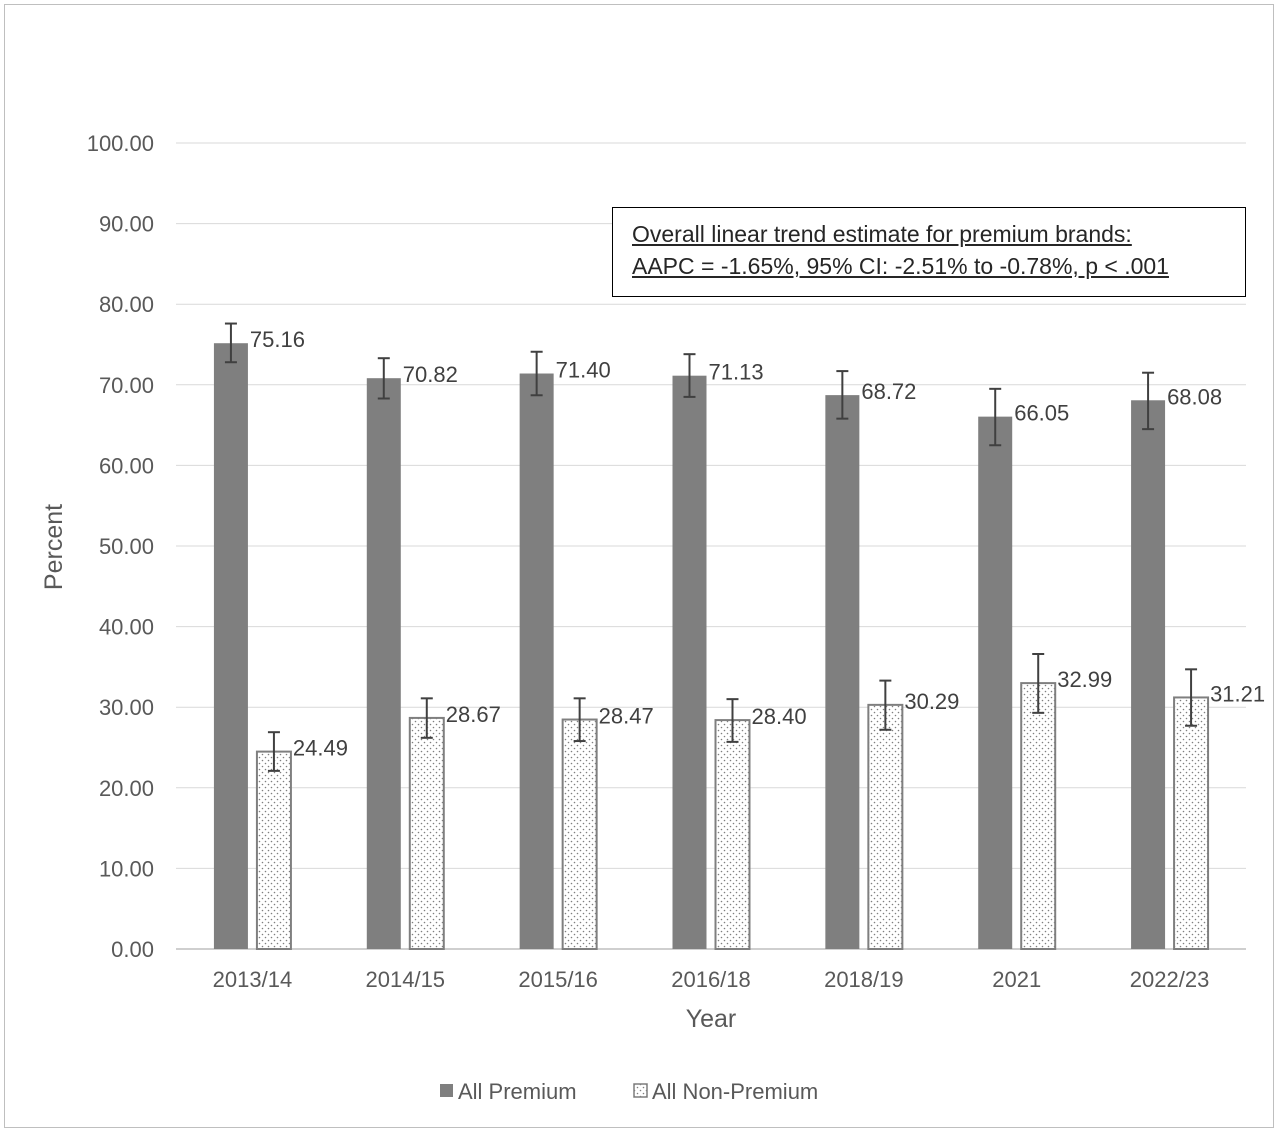  Describe the element at coordinates (864, 979) in the screenshot. I see `x-tick-label: 2018/19` at that location.